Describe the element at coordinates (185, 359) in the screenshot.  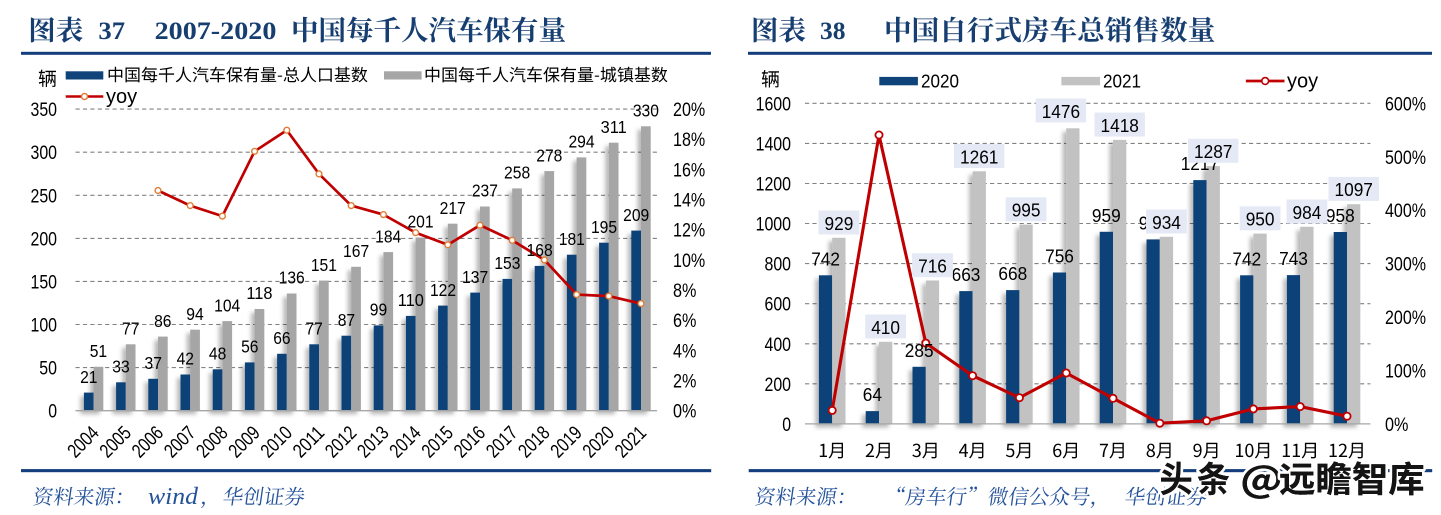
I see `svg-text: 42` at that location.